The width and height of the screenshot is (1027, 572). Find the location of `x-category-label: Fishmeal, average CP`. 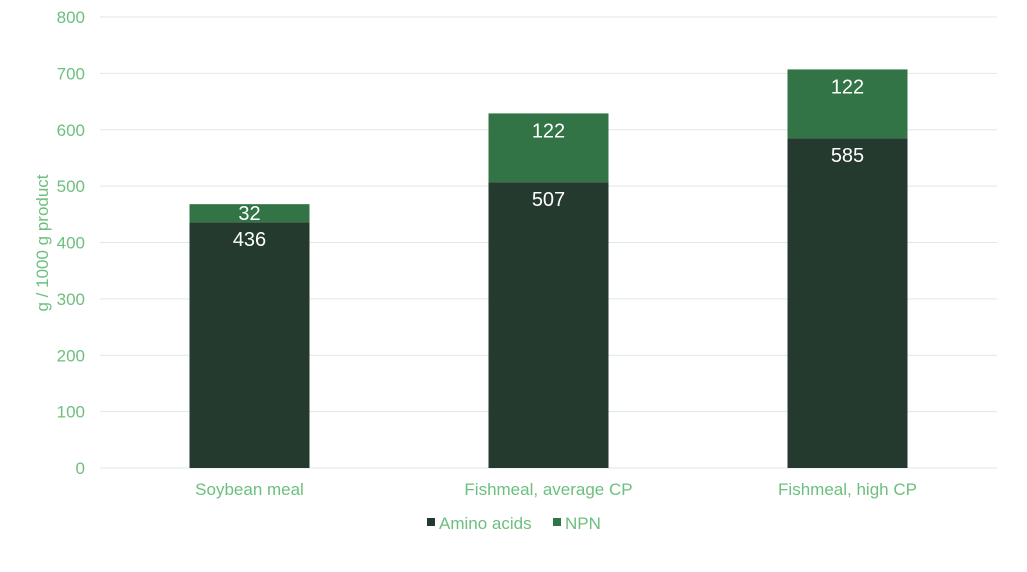

x-category-label: Fishmeal, average CP is located at coordinates (548, 489).